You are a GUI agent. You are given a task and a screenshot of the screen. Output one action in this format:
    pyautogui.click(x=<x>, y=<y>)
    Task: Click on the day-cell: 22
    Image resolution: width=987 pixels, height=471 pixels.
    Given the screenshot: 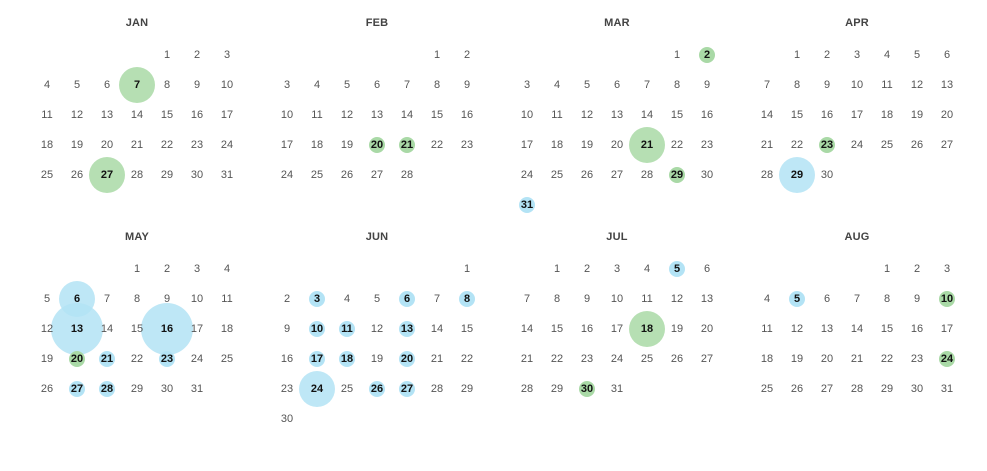 What is the action you would take?
    pyautogui.click(x=677, y=145)
    